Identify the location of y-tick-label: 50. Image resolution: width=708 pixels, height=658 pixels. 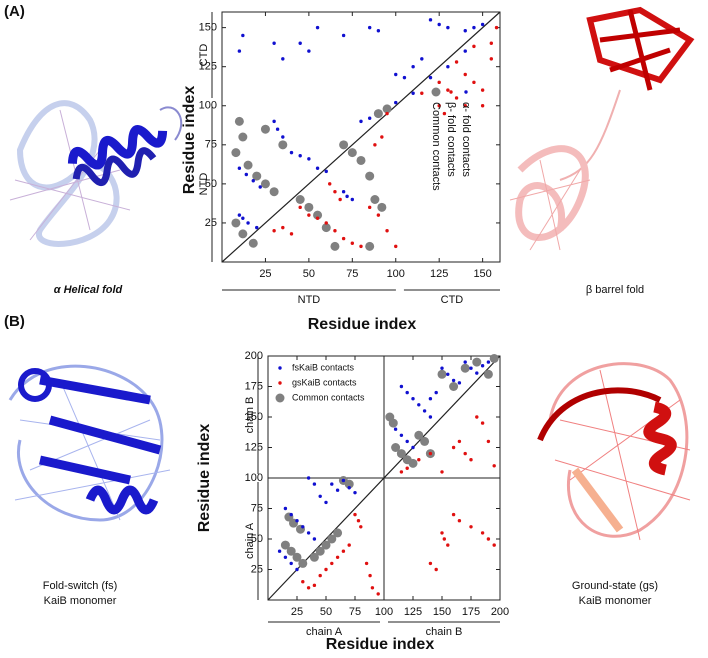
(211, 184).